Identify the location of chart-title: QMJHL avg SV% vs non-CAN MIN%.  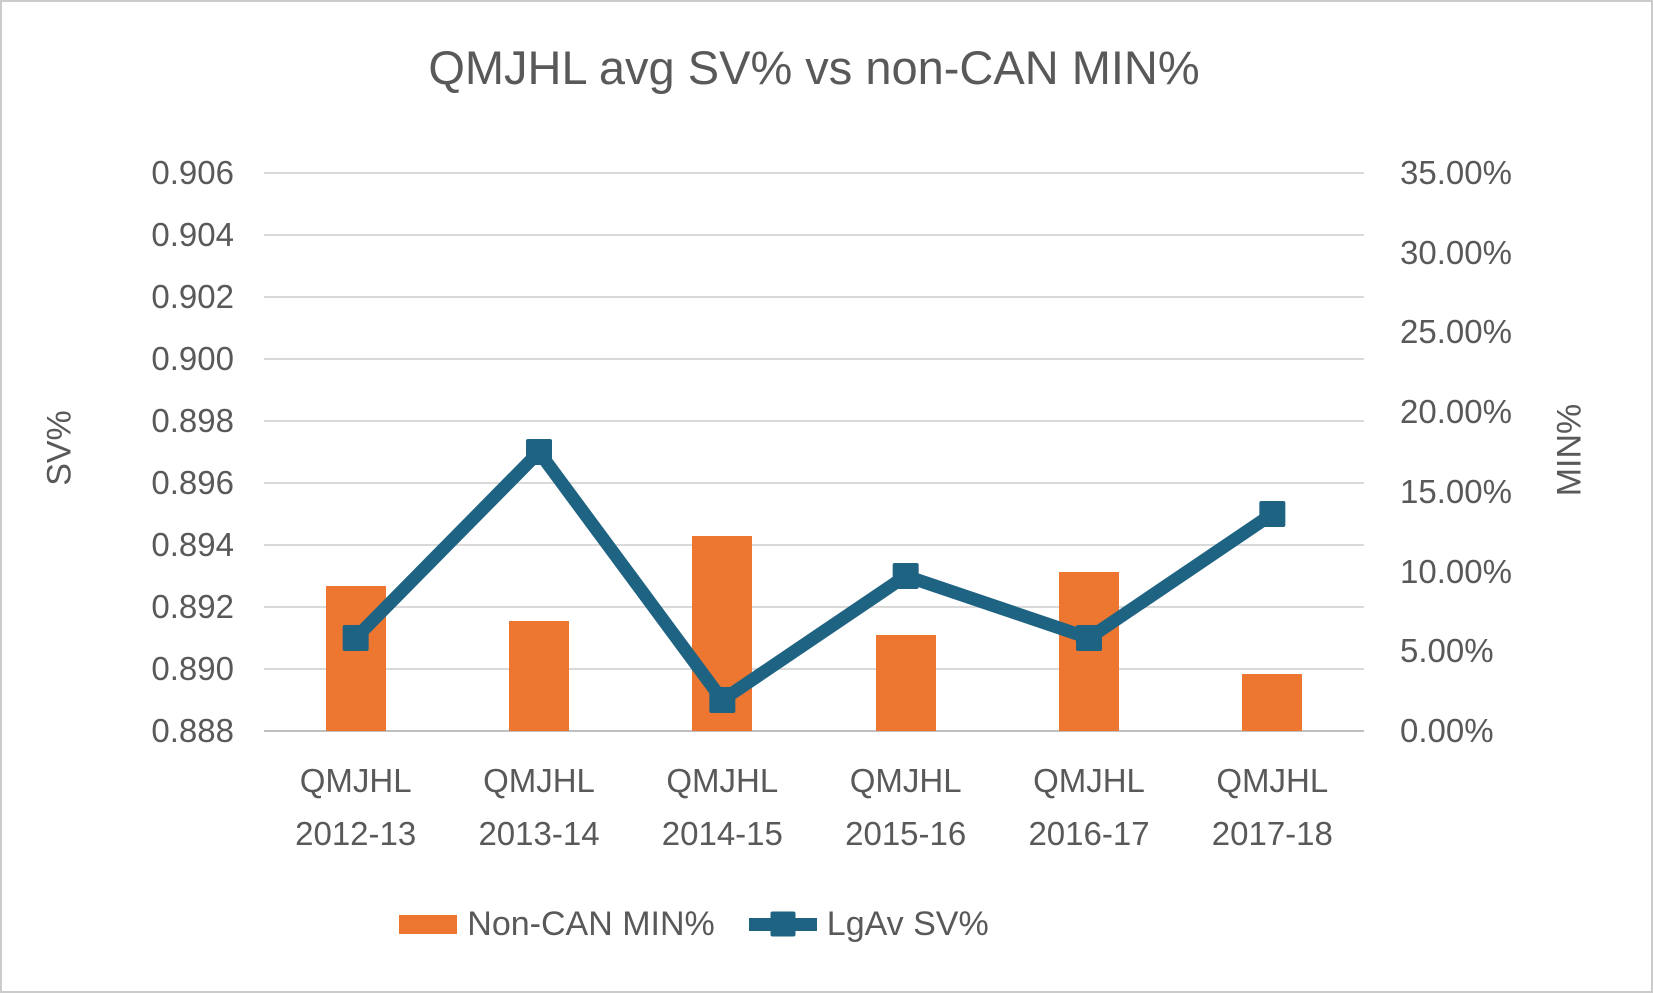
(814, 67).